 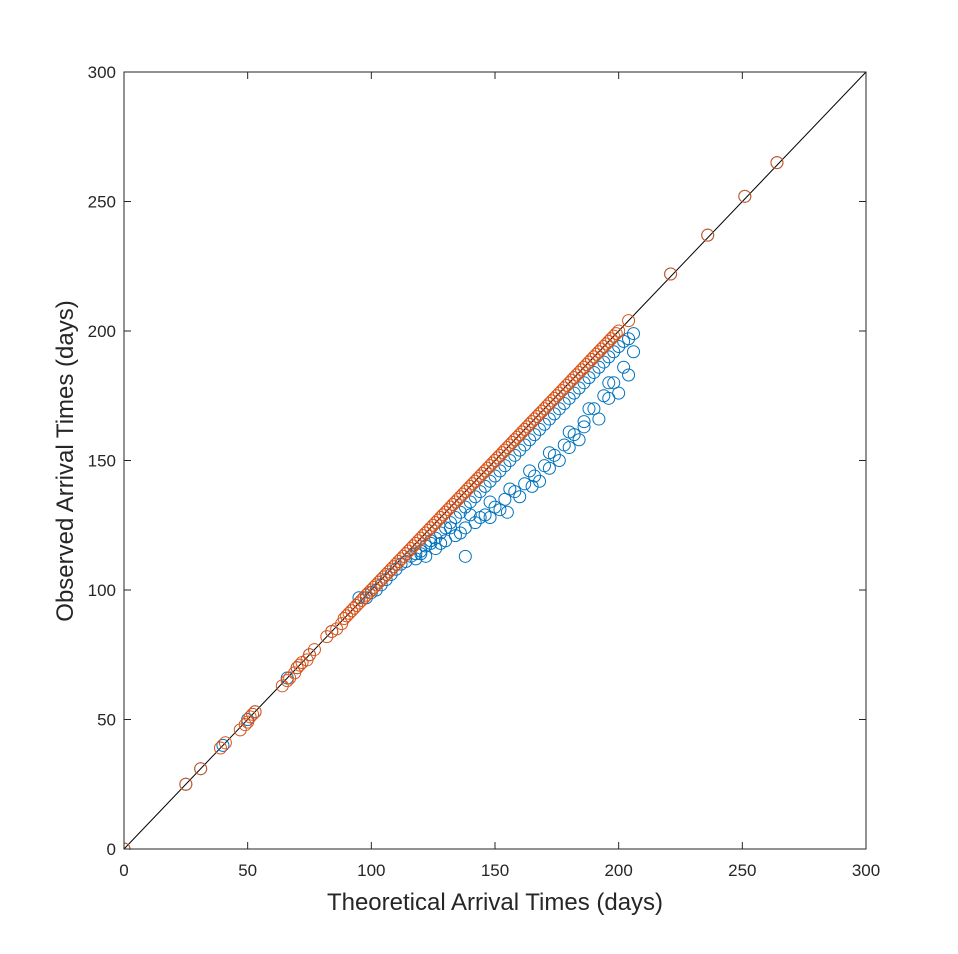 What do you see at coordinates (102, 202) in the screenshot?
I see `y-tick-label: 250` at bounding box center [102, 202].